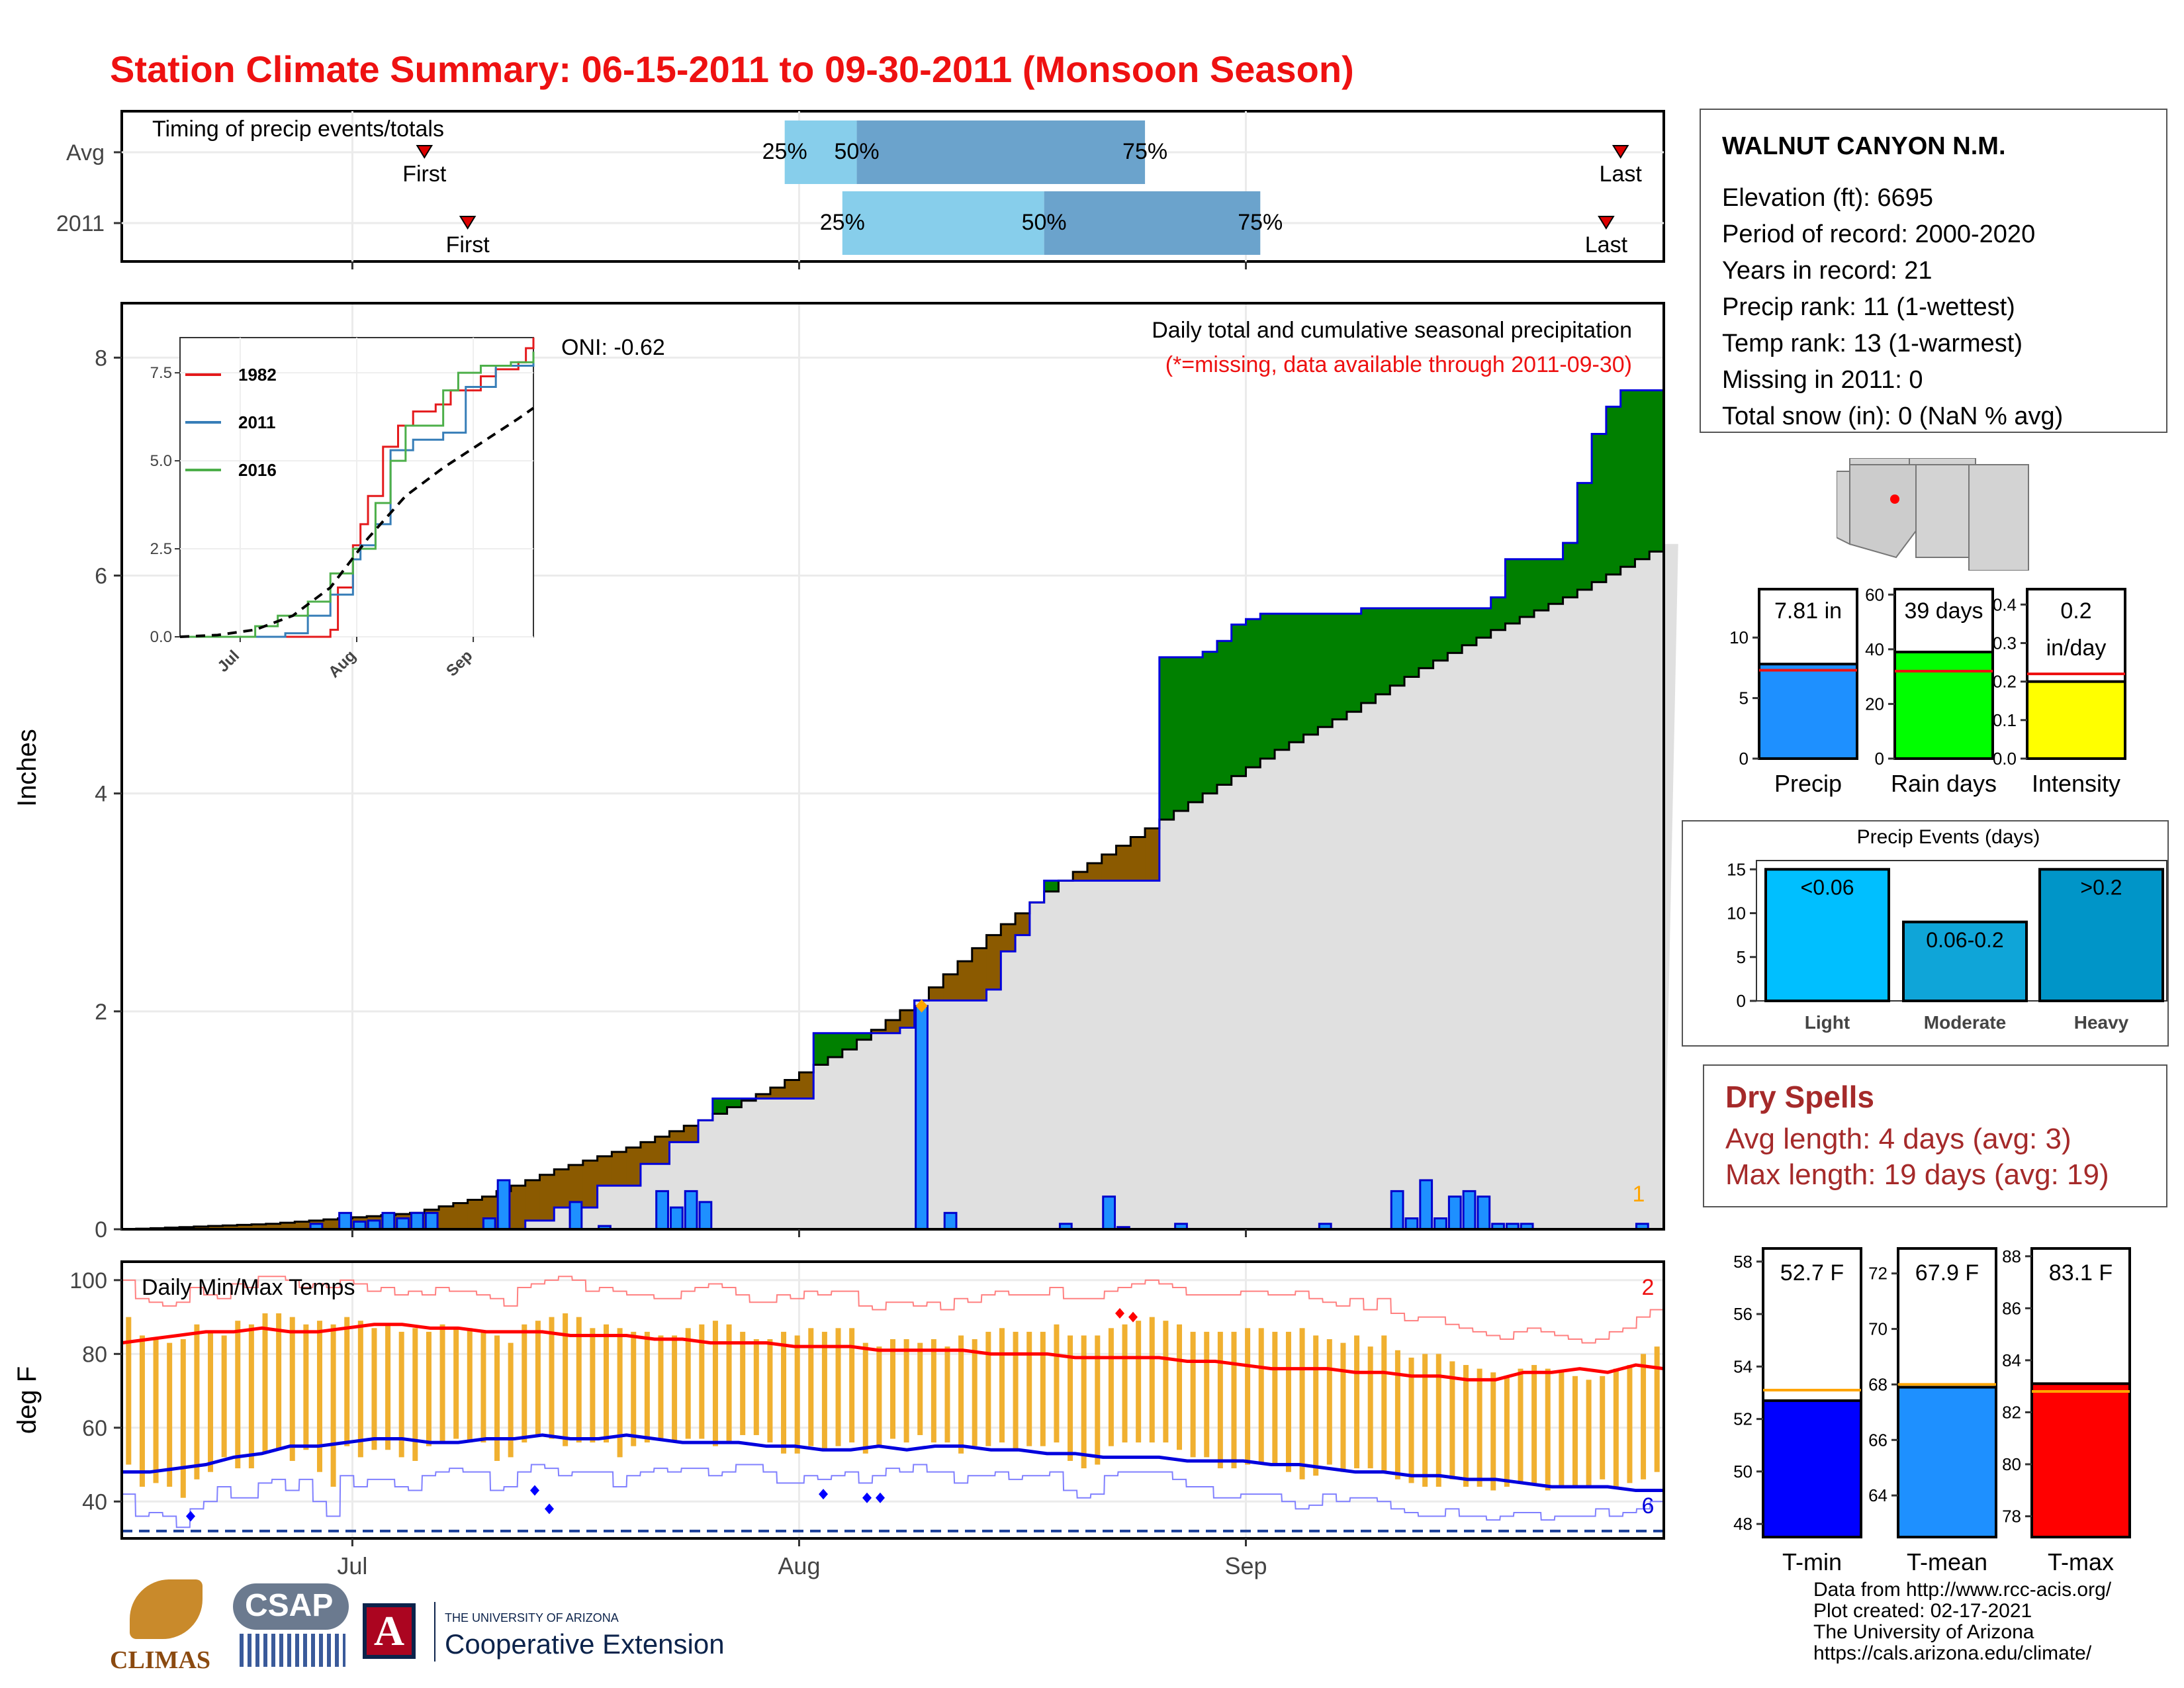 This screenshot has height=1688, width=2184. I want to click on station-name: WALNUT CANYON N.M., so click(1864, 146).